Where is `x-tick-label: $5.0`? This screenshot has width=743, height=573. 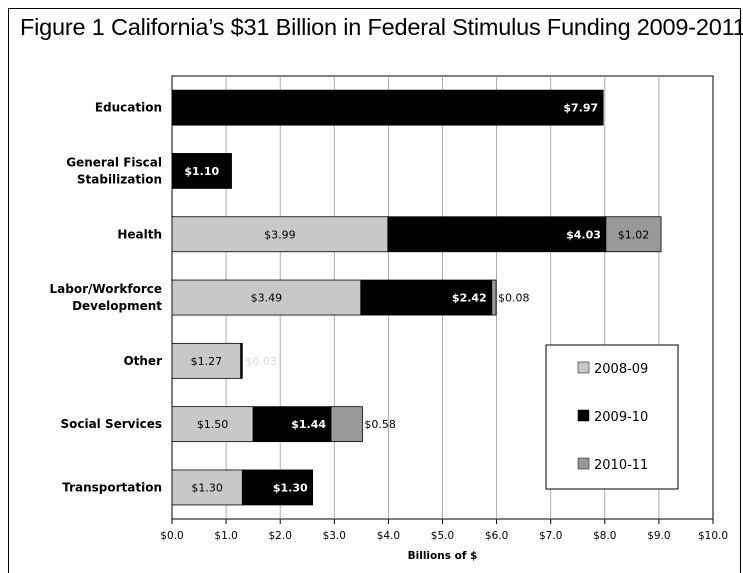 x-tick-label: $5.0 is located at coordinates (442, 536).